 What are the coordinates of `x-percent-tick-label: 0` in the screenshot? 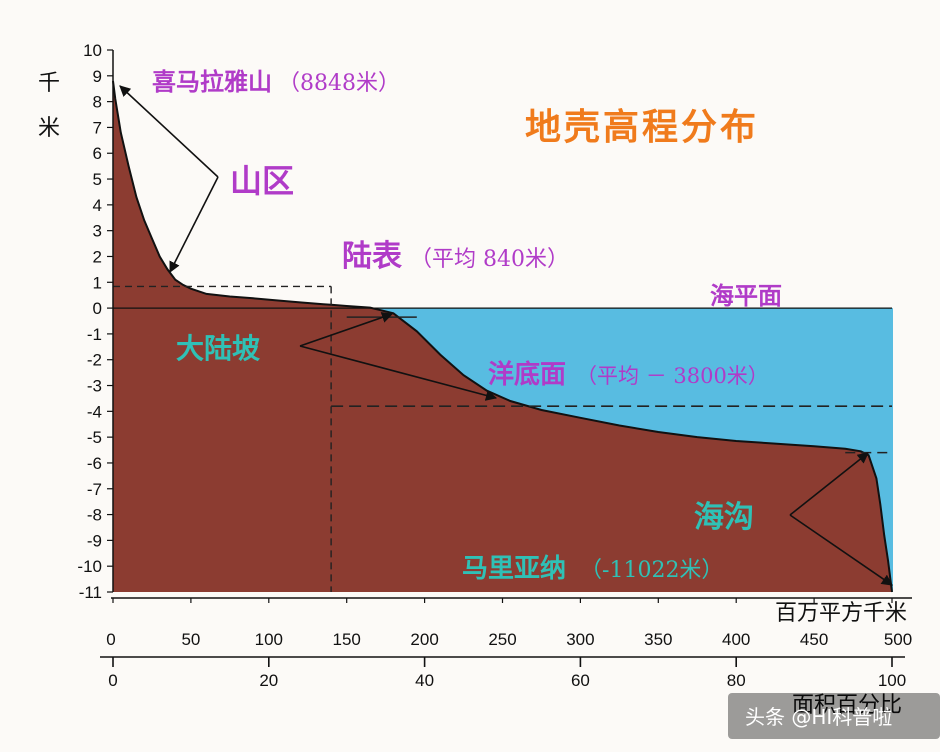 It's located at (112, 680).